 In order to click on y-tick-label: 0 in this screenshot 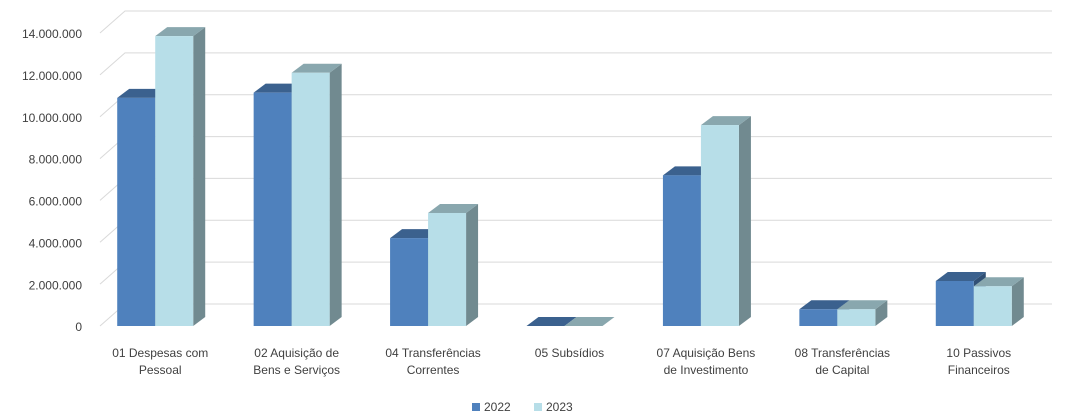, I will do `click(78, 327)`.